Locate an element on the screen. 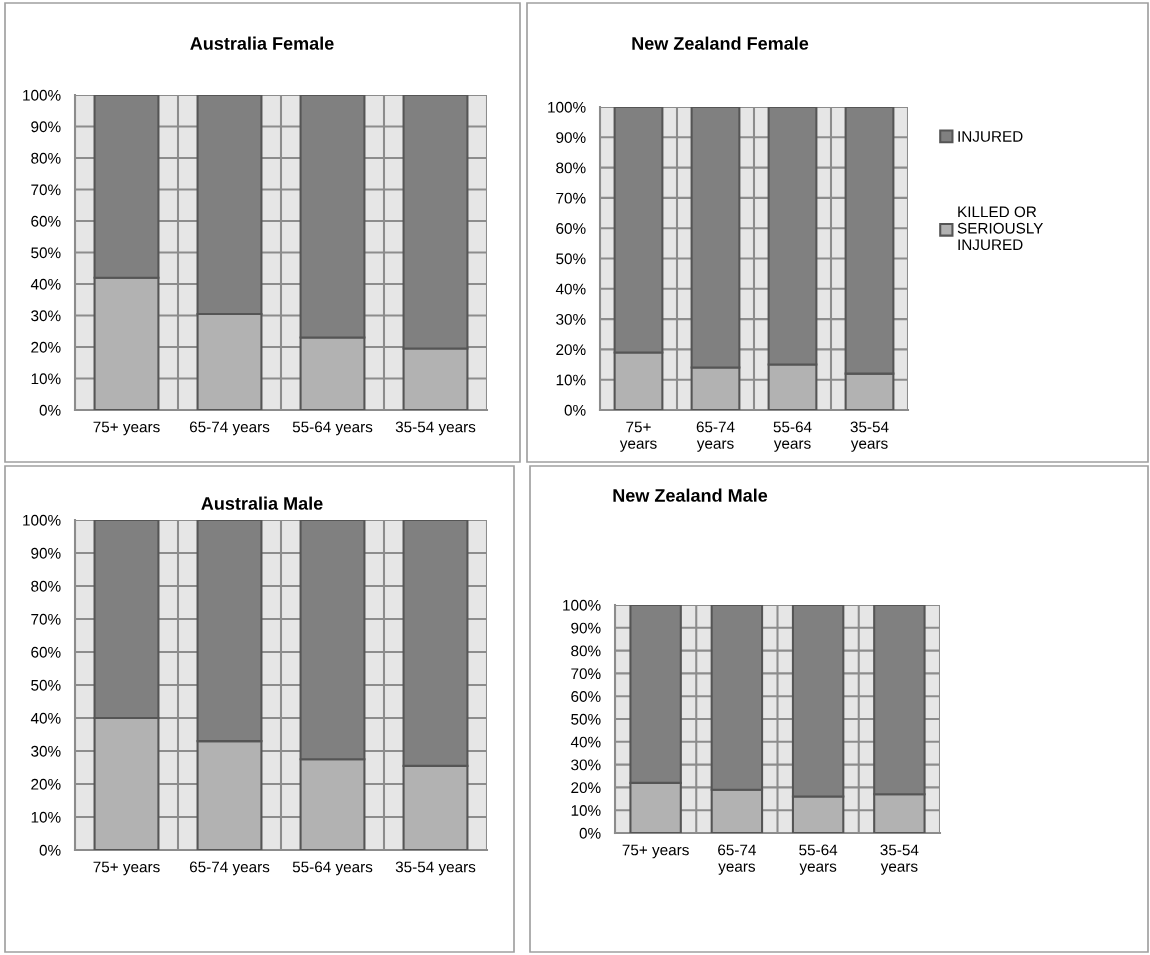 The width and height of the screenshot is (1150, 955). chart-title: New Zealand Male is located at coordinates (690, 495).